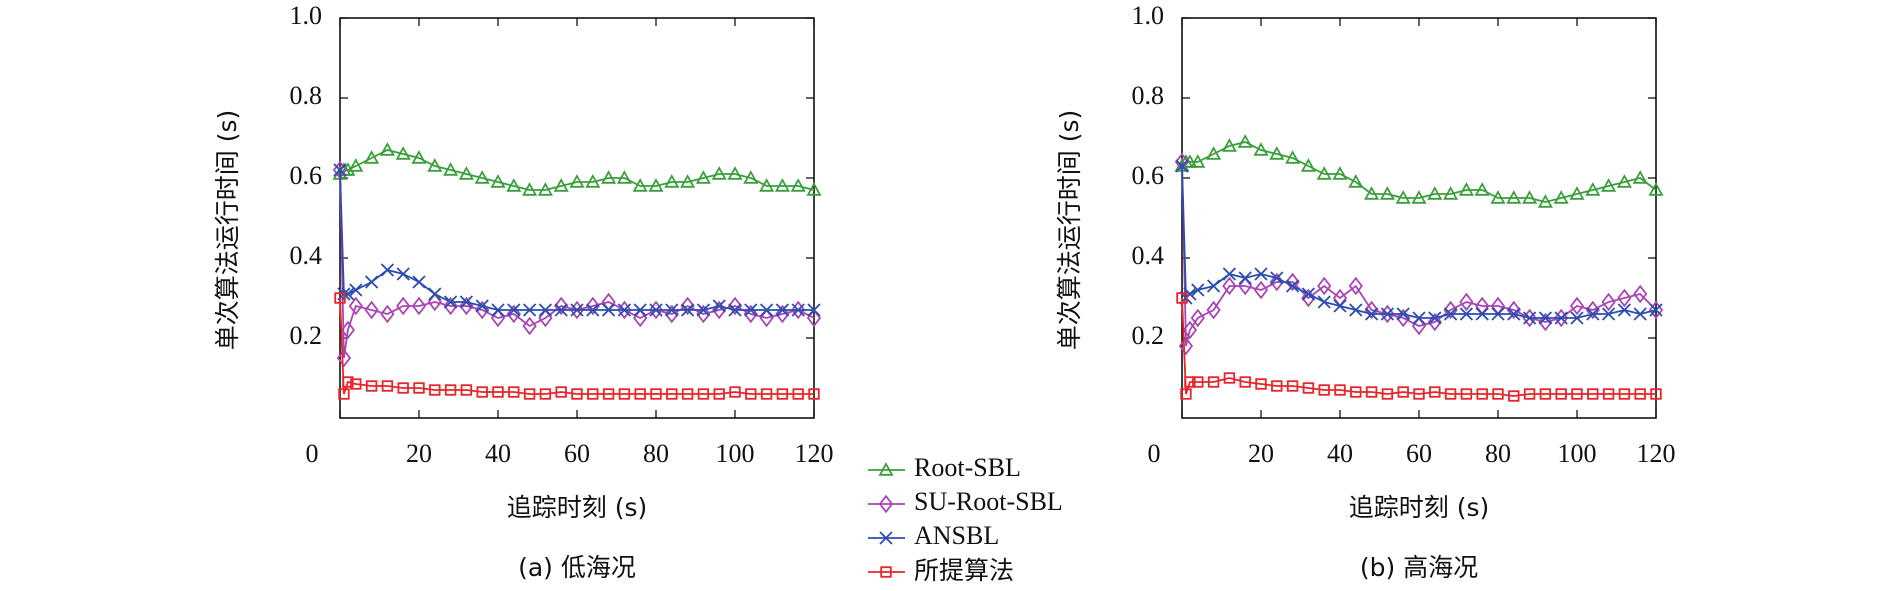  What do you see at coordinates (1148, 95) in the screenshot?
I see `y-tick-label: 0.8` at bounding box center [1148, 95].